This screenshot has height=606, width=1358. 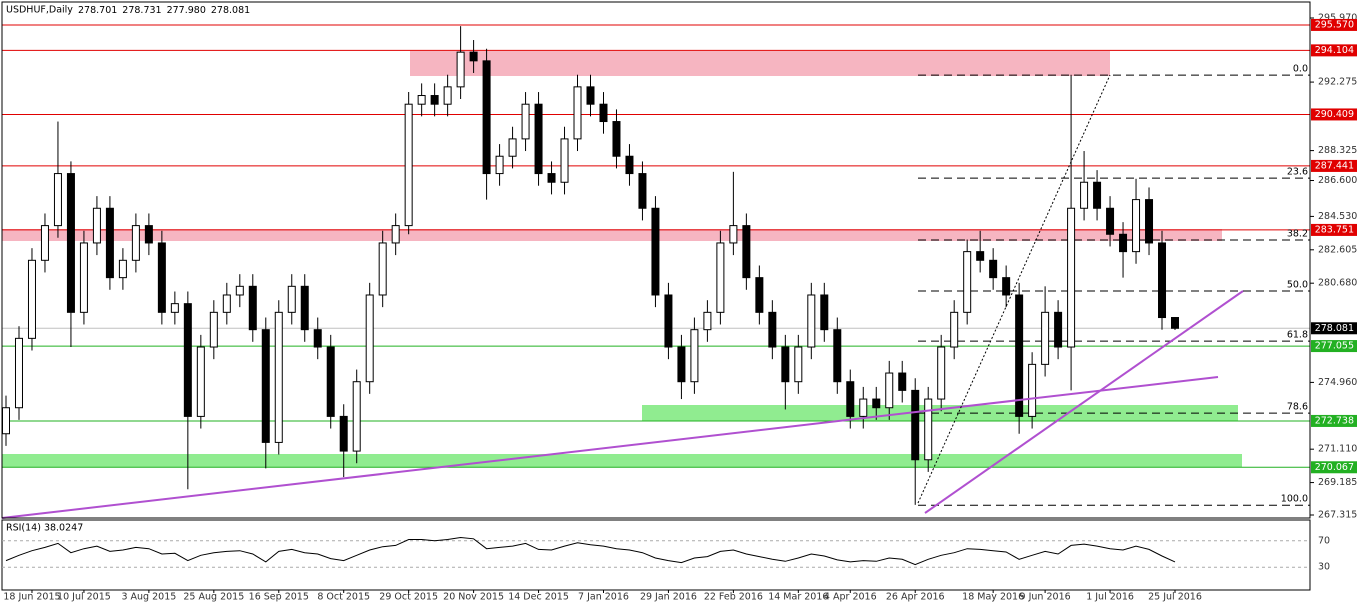 I want to click on x-tick-label: 26 Apr 2016, so click(x=915, y=597).